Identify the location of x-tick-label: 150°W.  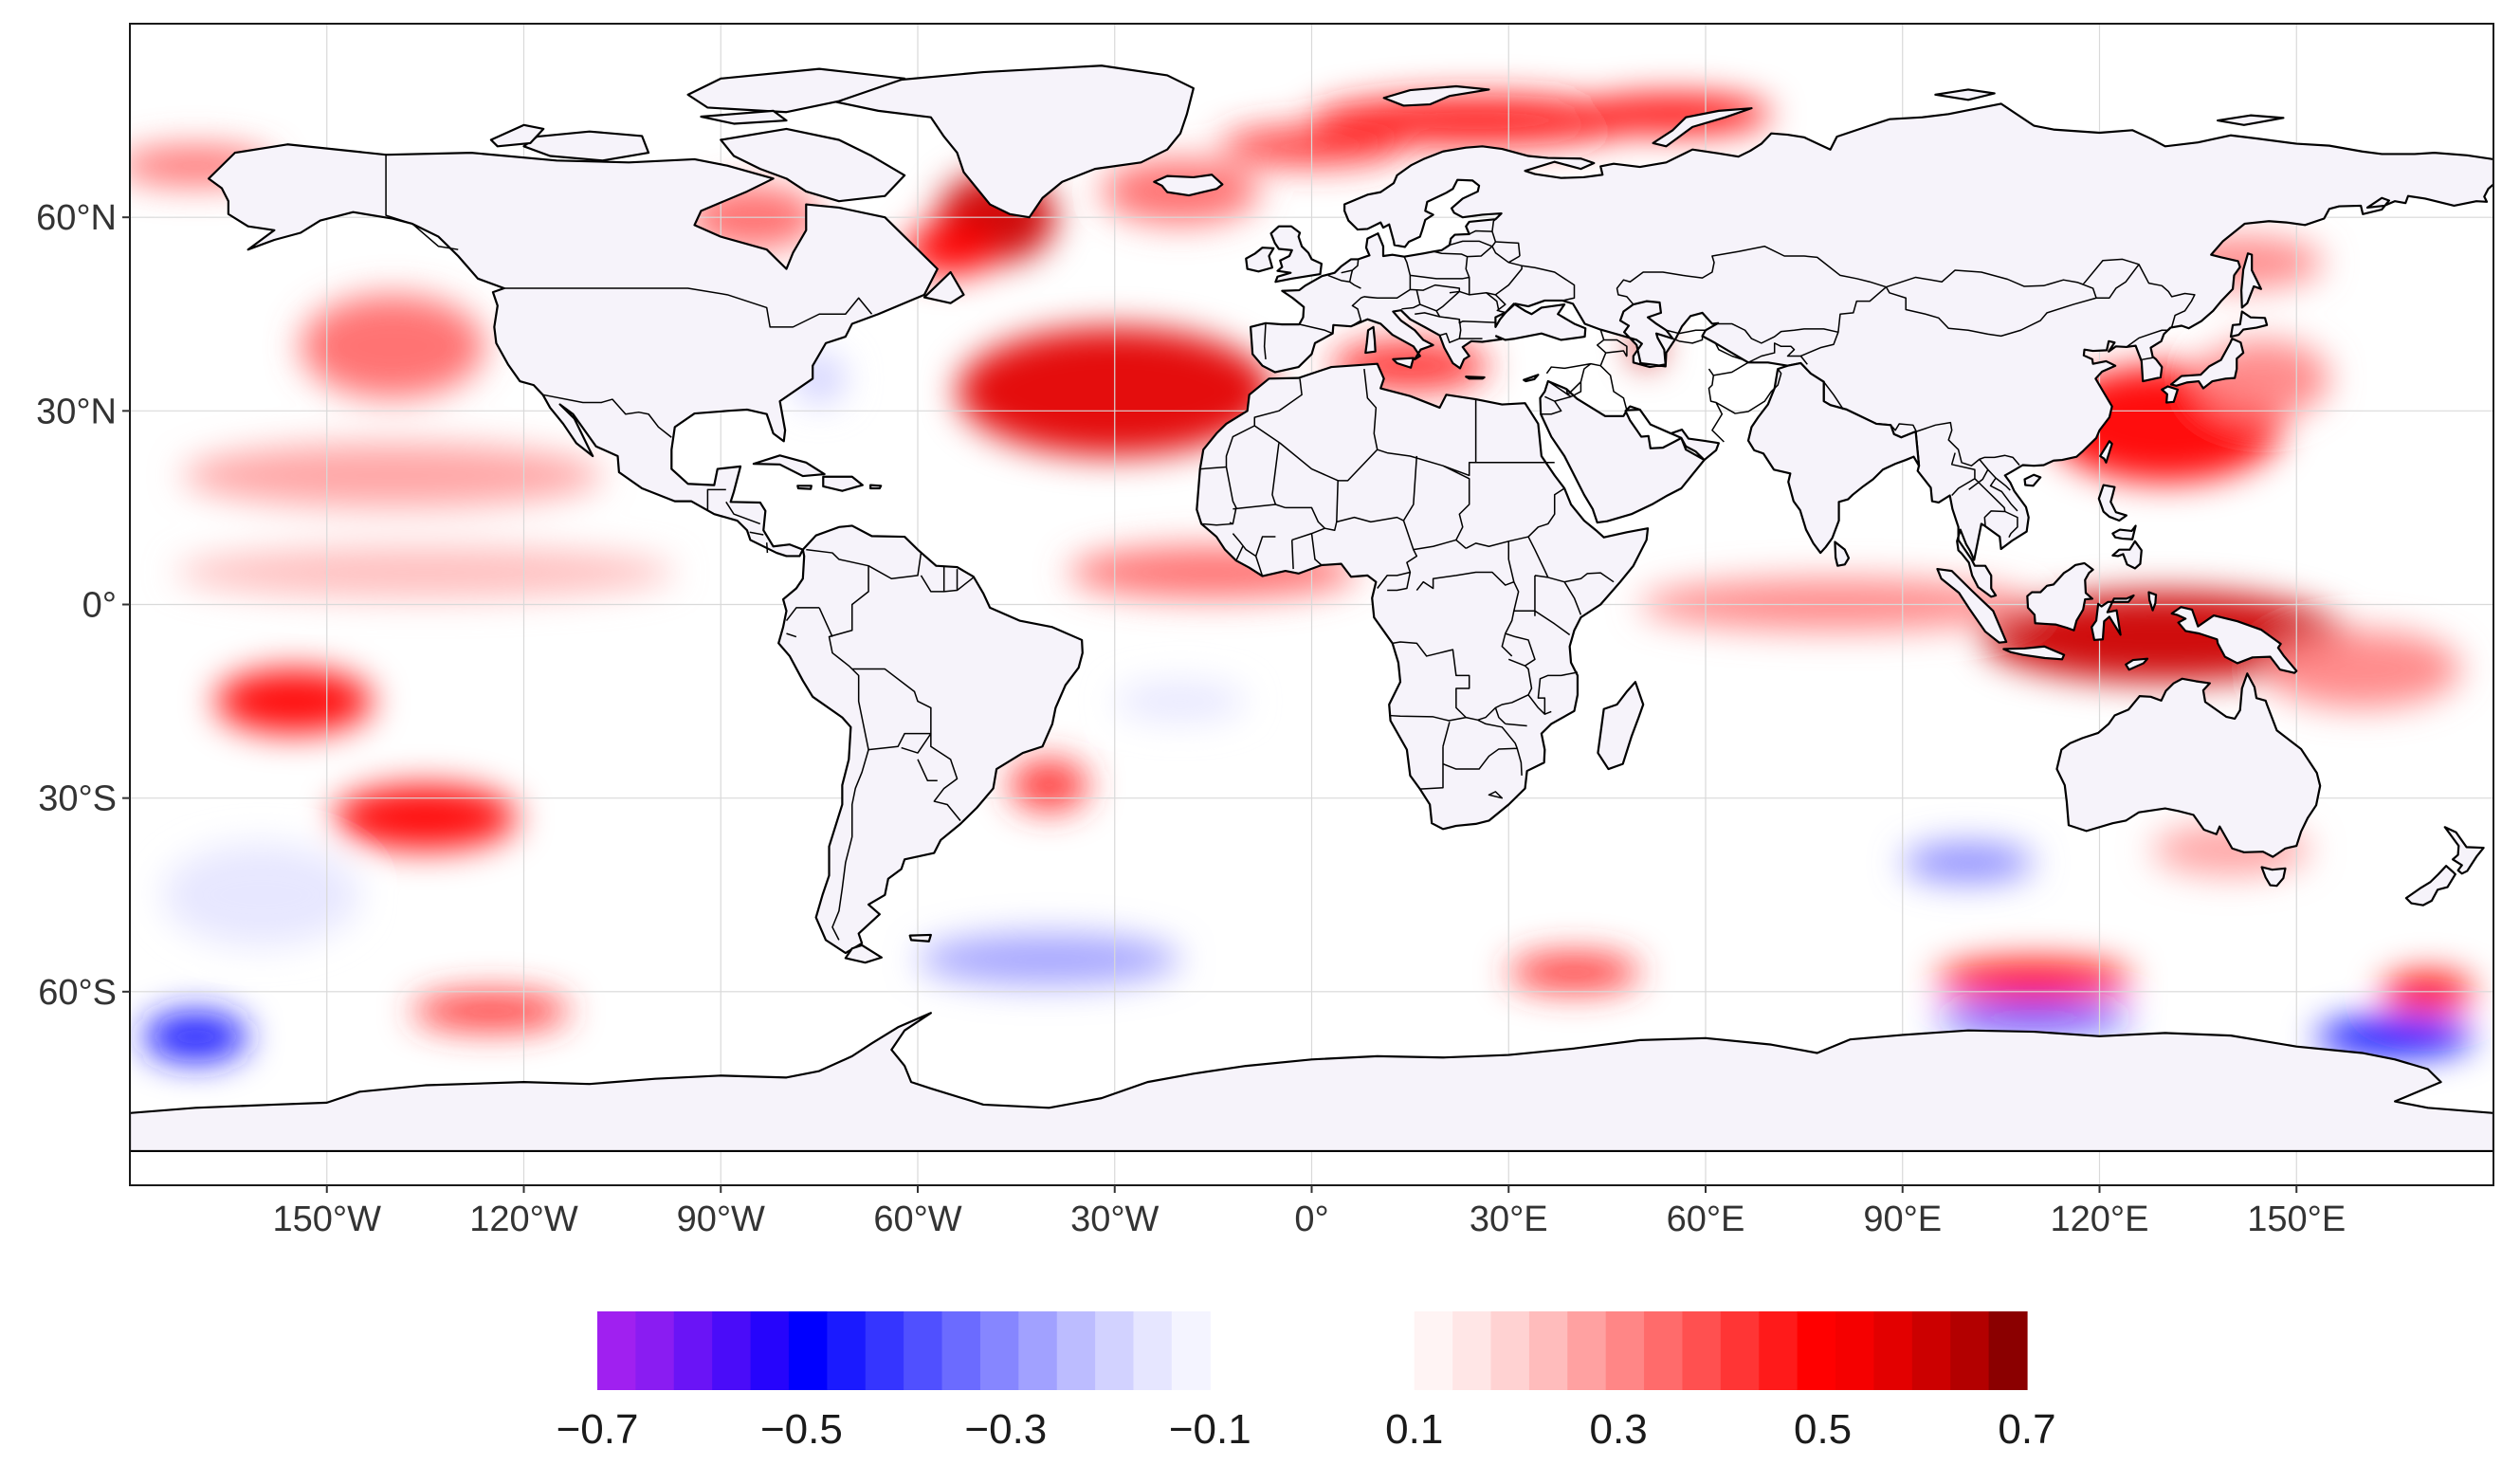
(327, 1219).